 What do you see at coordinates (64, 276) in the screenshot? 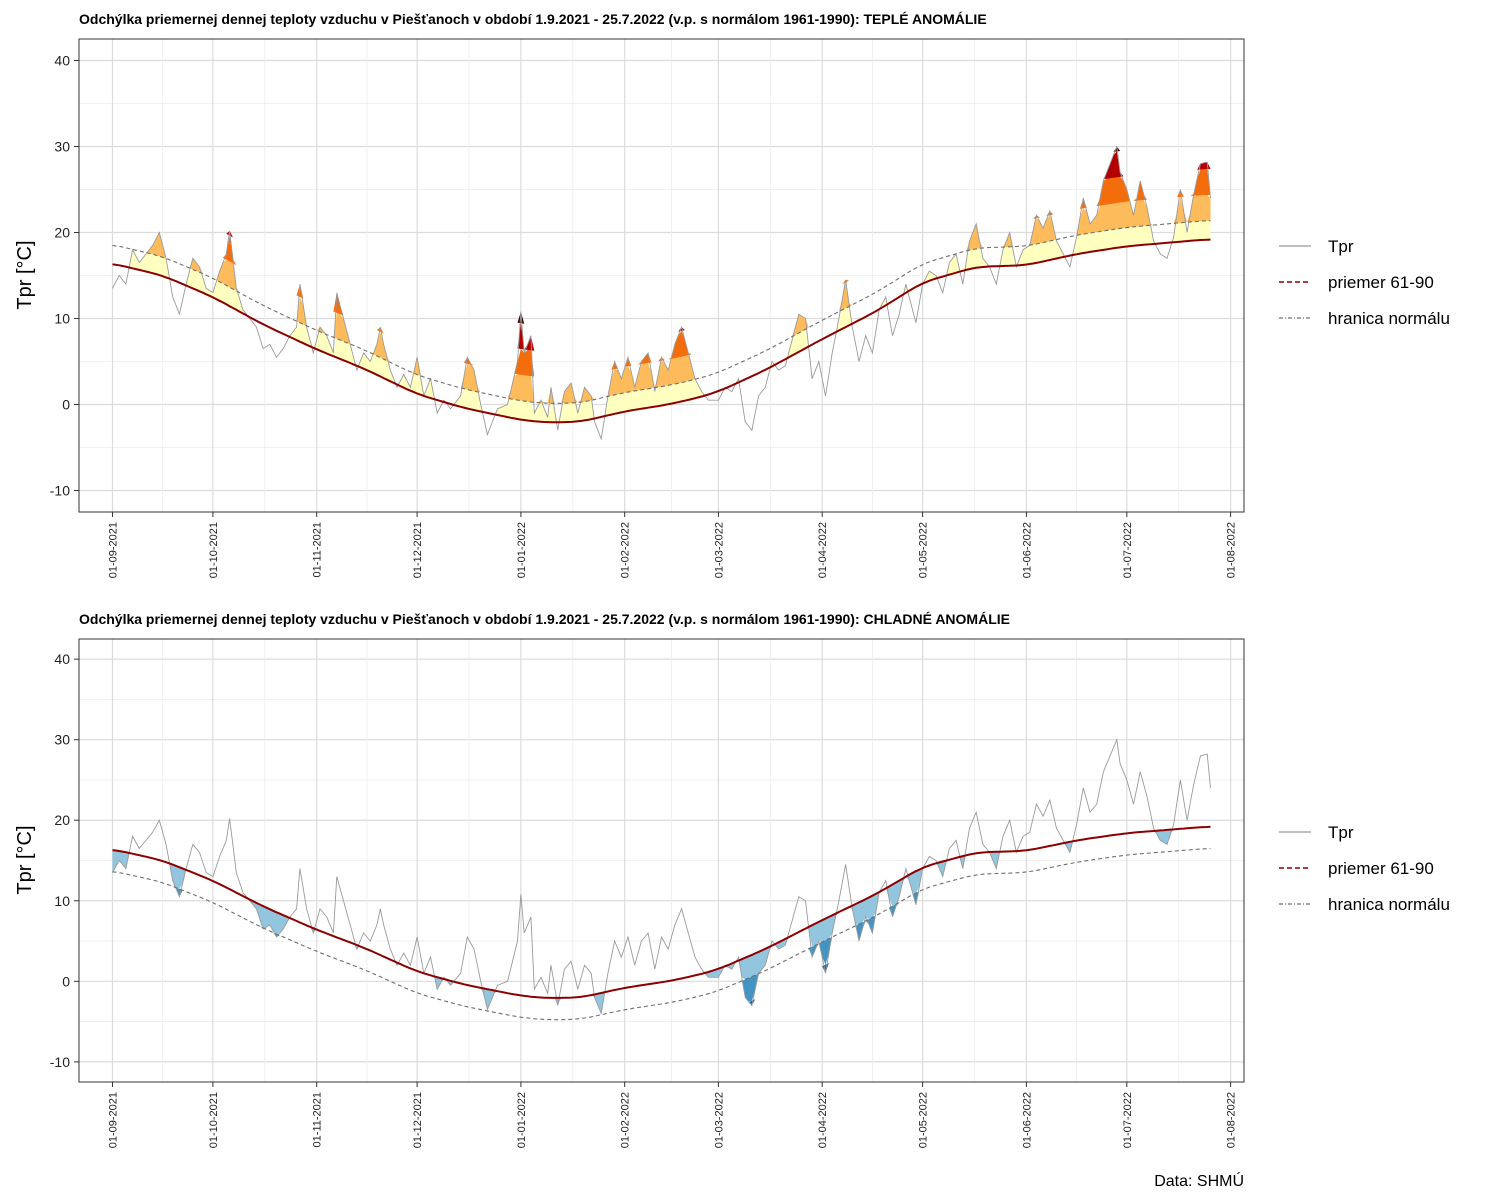
I see `y-axis-warm: -10 0 10 20 30 40` at bounding box center [64, 276].